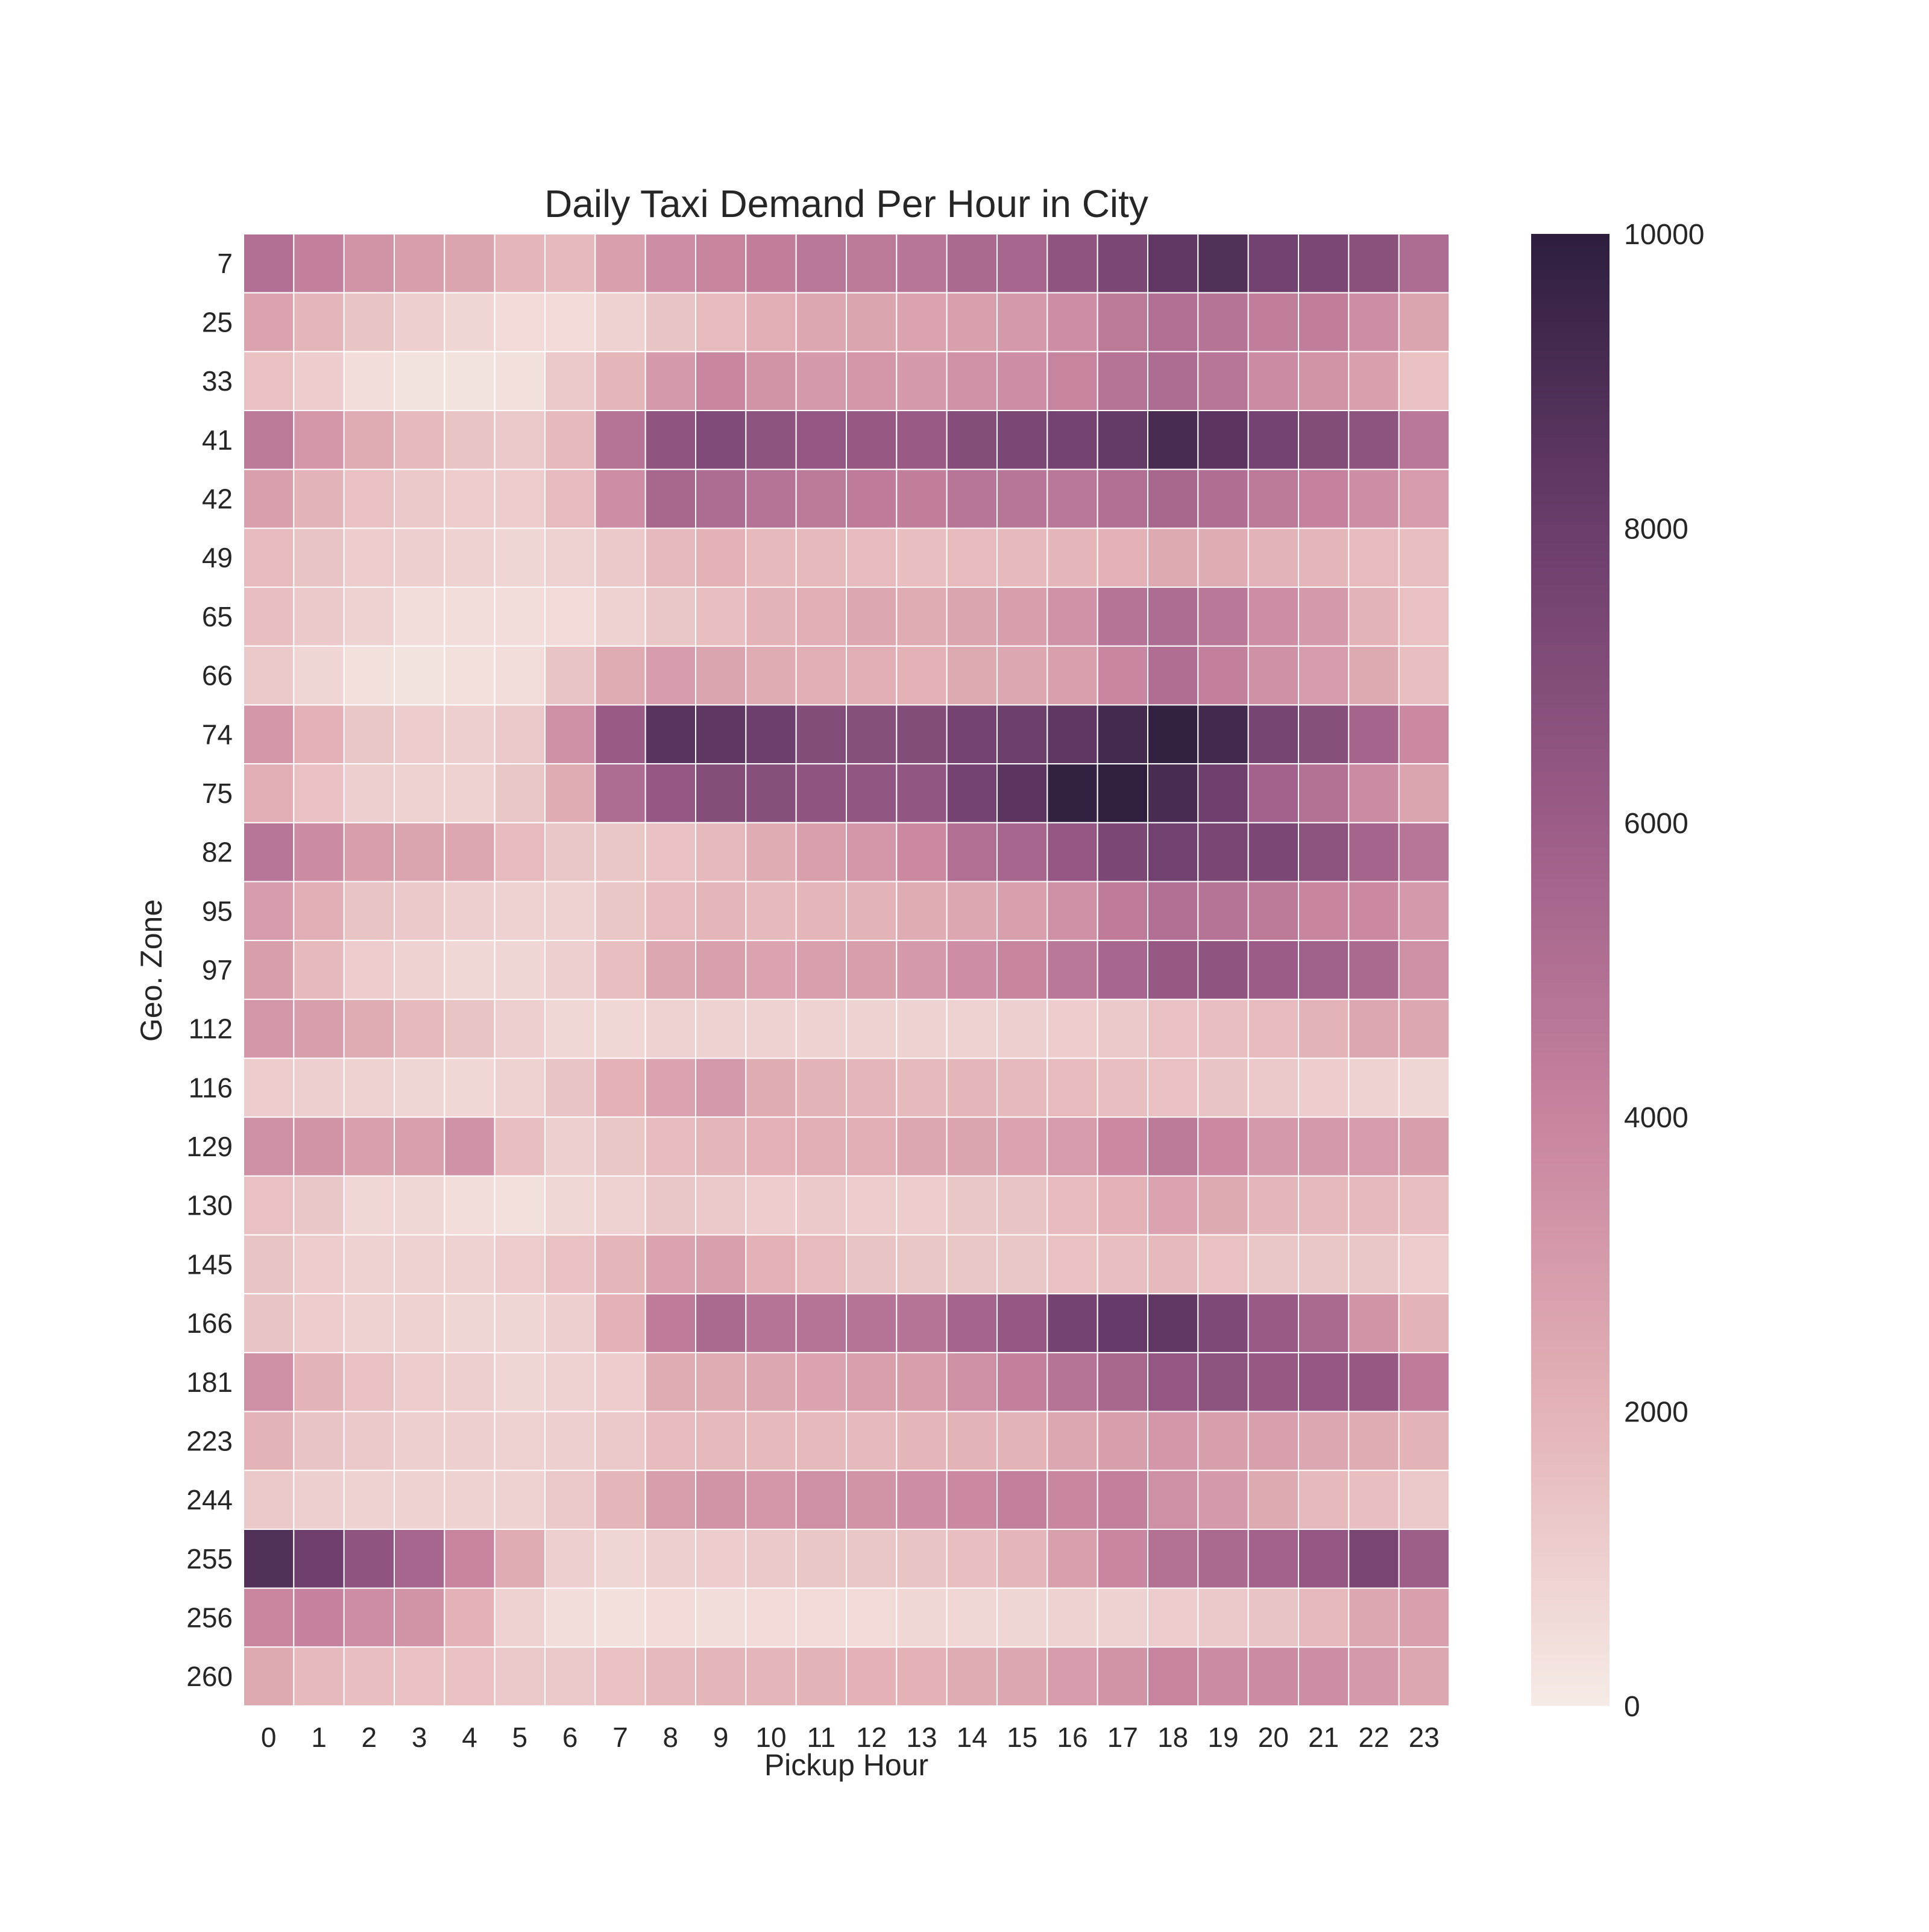 This screenshot has height=1932, width=1929. I want to click on x-tick-label: 18, so click(1172, 1737).